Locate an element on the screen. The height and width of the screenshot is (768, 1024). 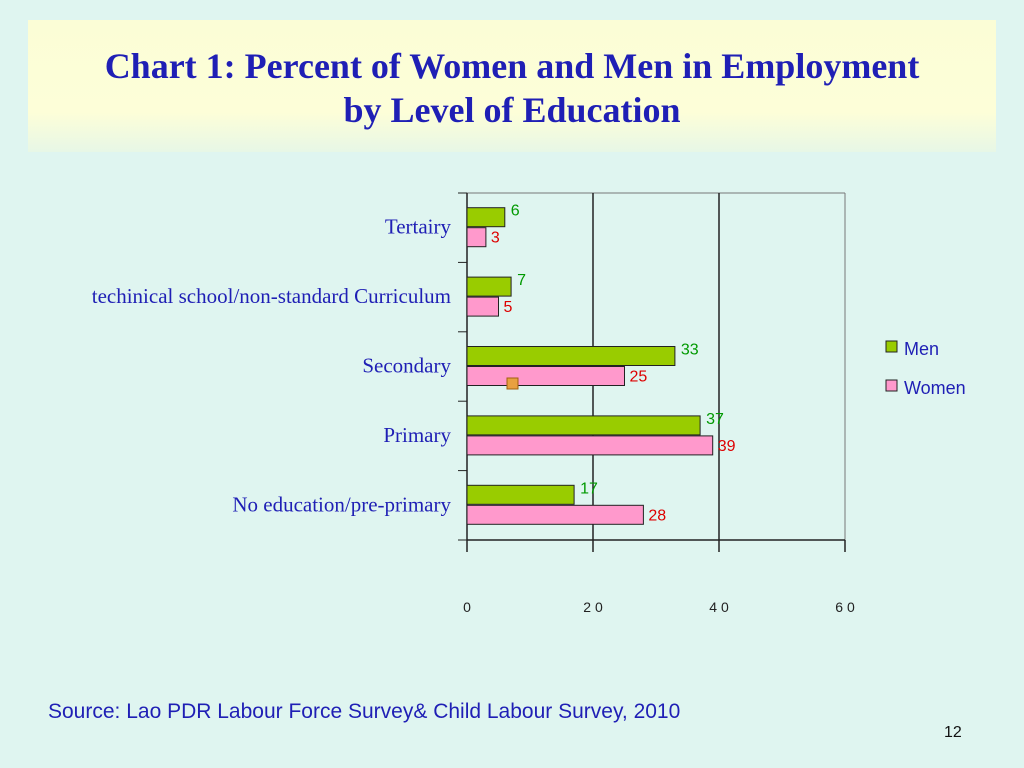
value-label-women-1: 5 is located at coordinates (508, 307).